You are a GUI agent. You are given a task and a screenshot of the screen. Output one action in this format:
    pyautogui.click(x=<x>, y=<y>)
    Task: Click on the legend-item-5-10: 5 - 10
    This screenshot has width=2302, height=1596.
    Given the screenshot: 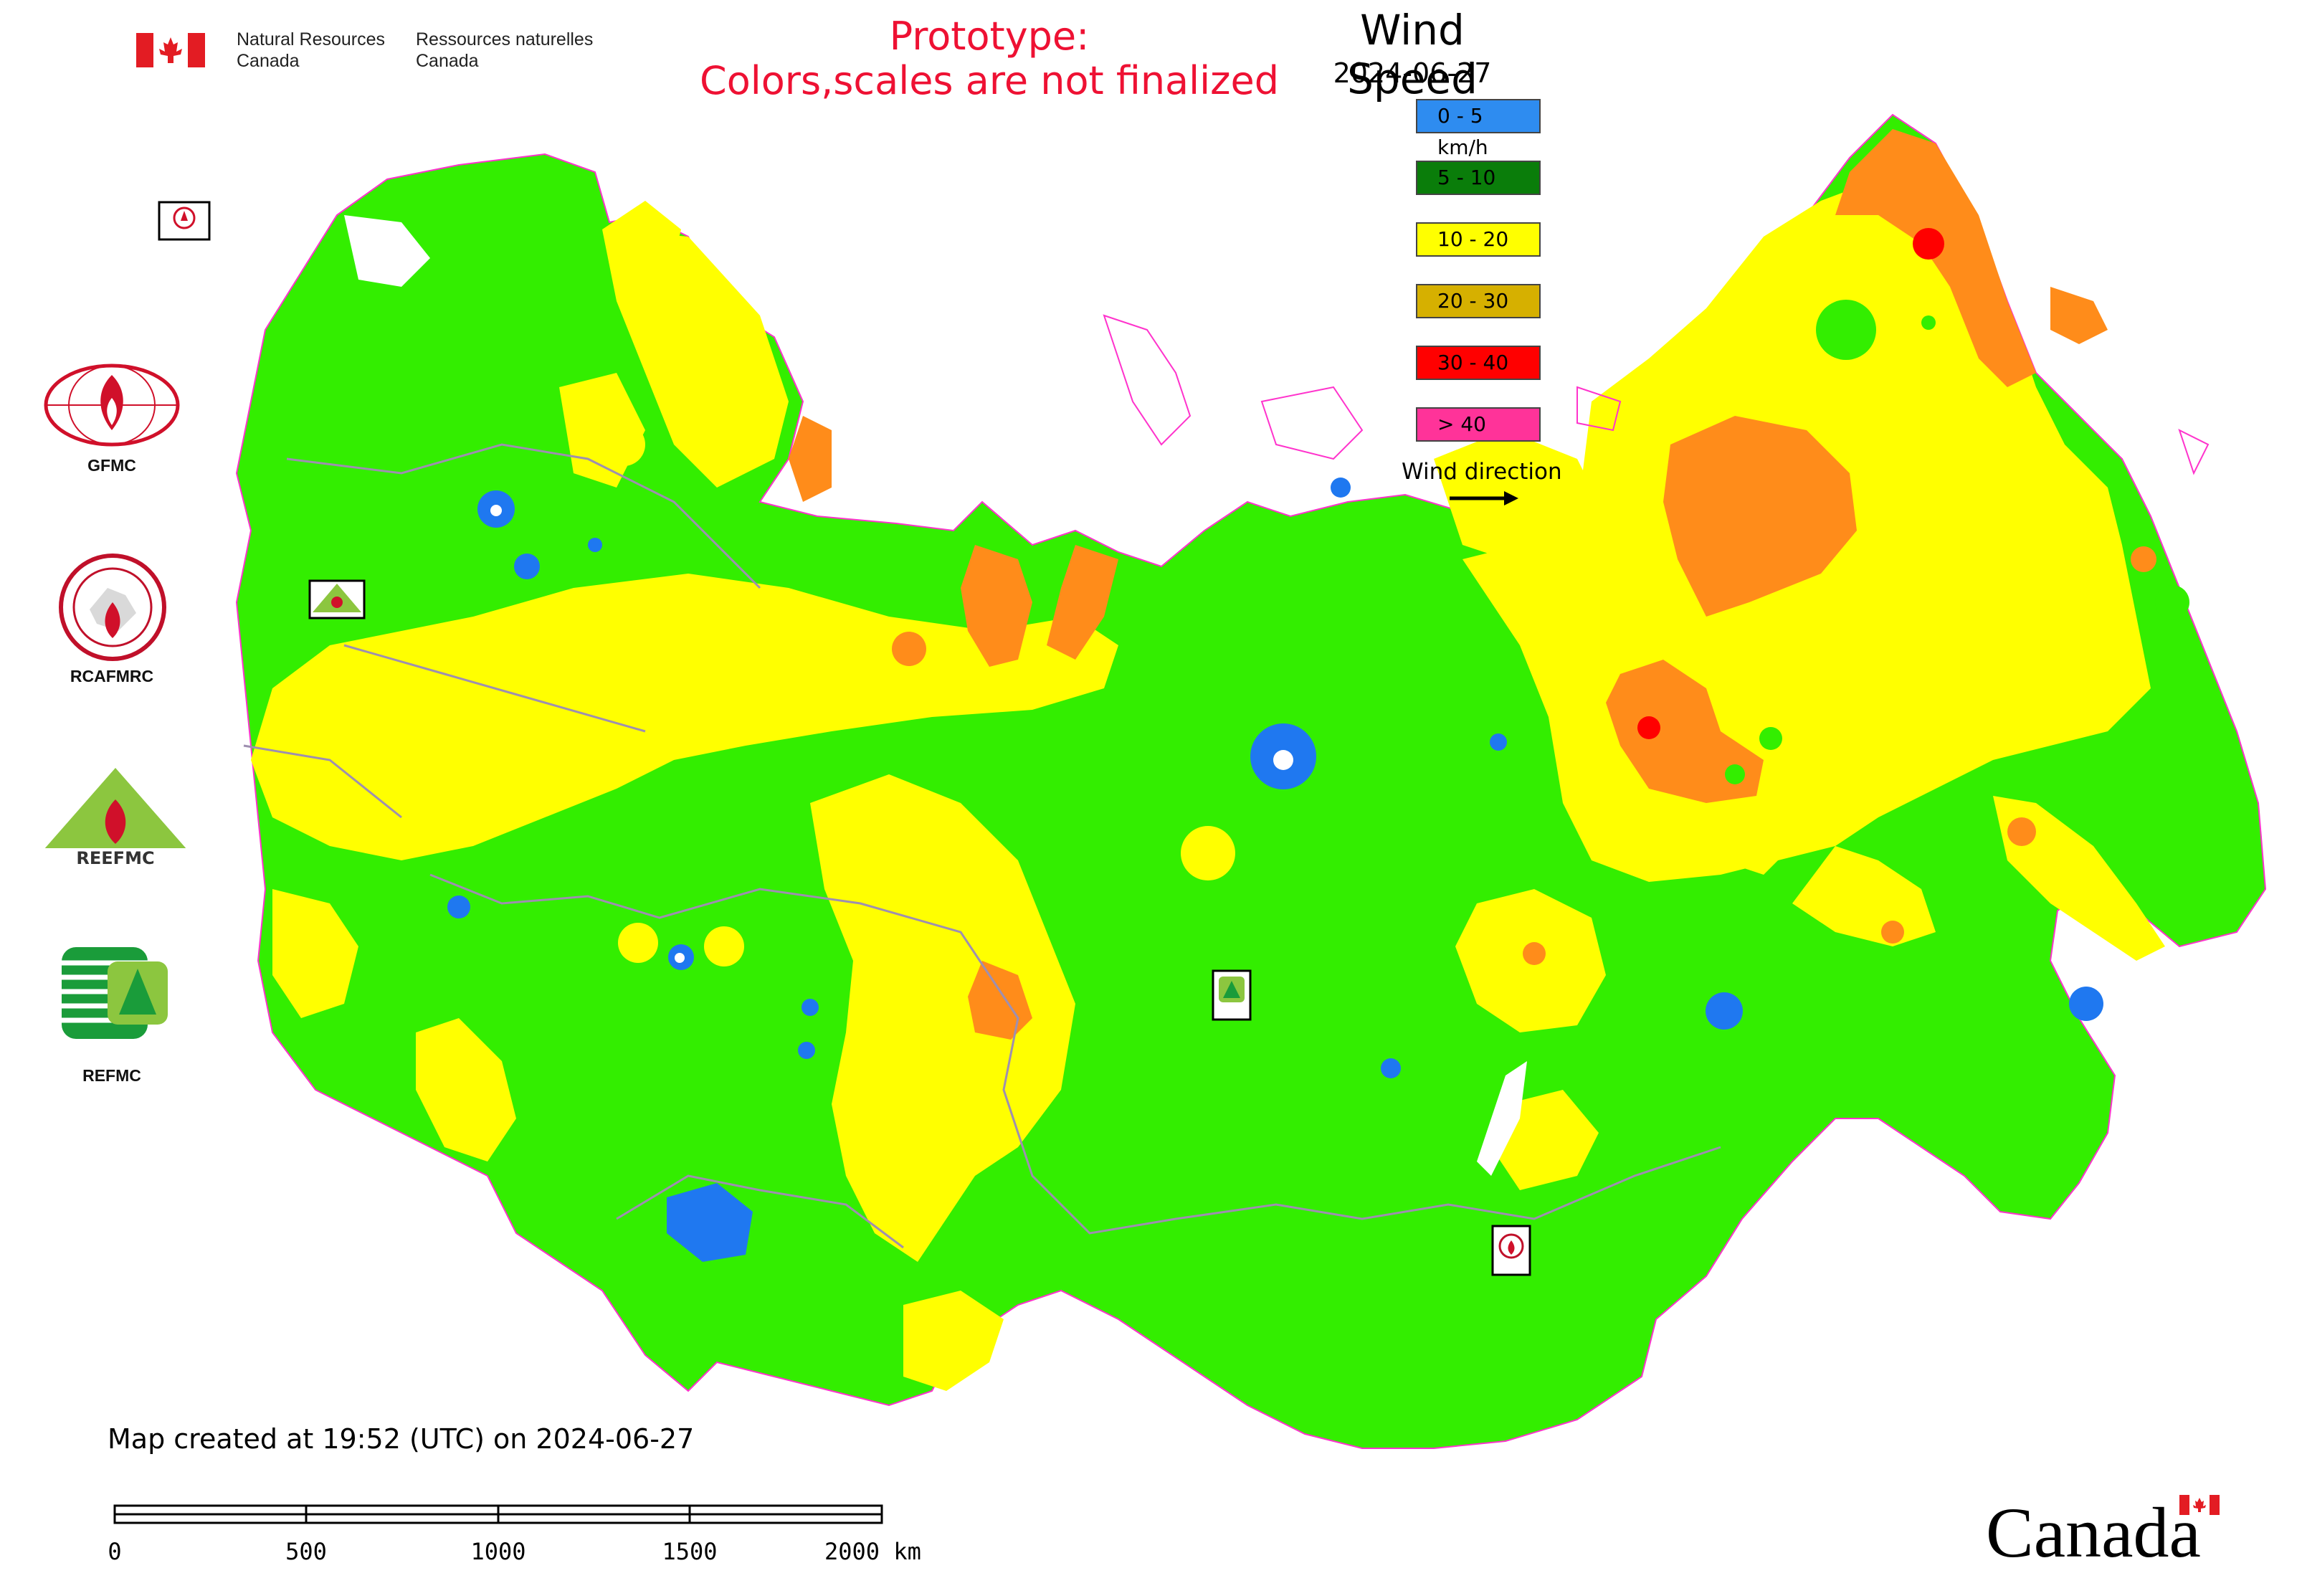 What is the action you would take?
    pyautogui.click(x=1478, y=178)
    